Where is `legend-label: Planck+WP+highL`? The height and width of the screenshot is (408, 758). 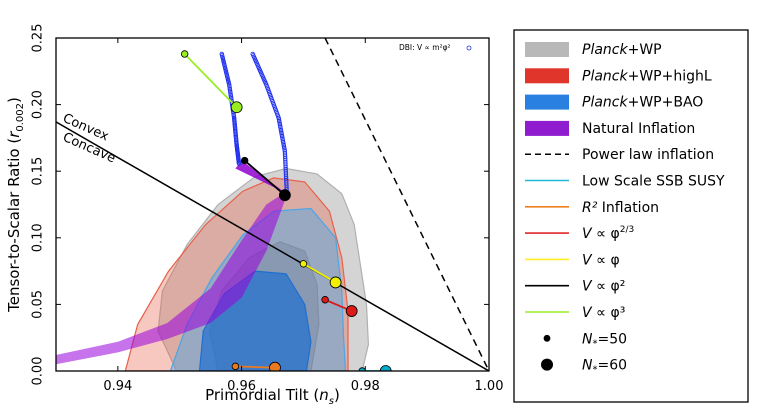 legend-label: Planck+WP+highL is located at coordinates (647, 76).